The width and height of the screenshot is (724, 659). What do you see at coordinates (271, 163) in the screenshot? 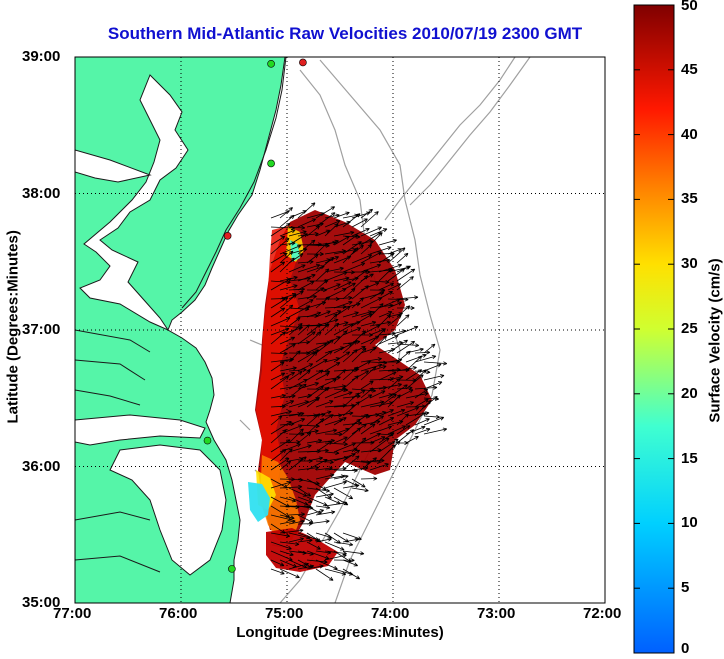
I see `station-green-marker` at bounding box center [271, 163].